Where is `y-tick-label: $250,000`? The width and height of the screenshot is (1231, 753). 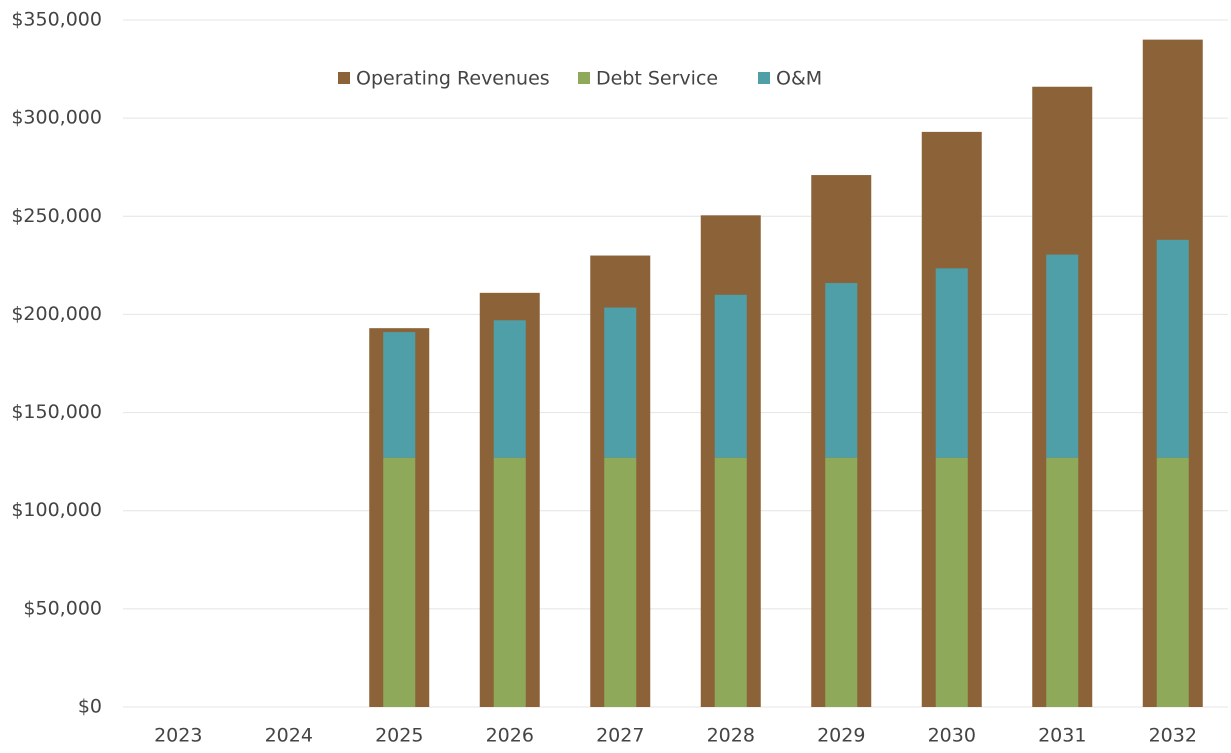 y-tick-label: $250,000 is located at coordinates (56, 216).